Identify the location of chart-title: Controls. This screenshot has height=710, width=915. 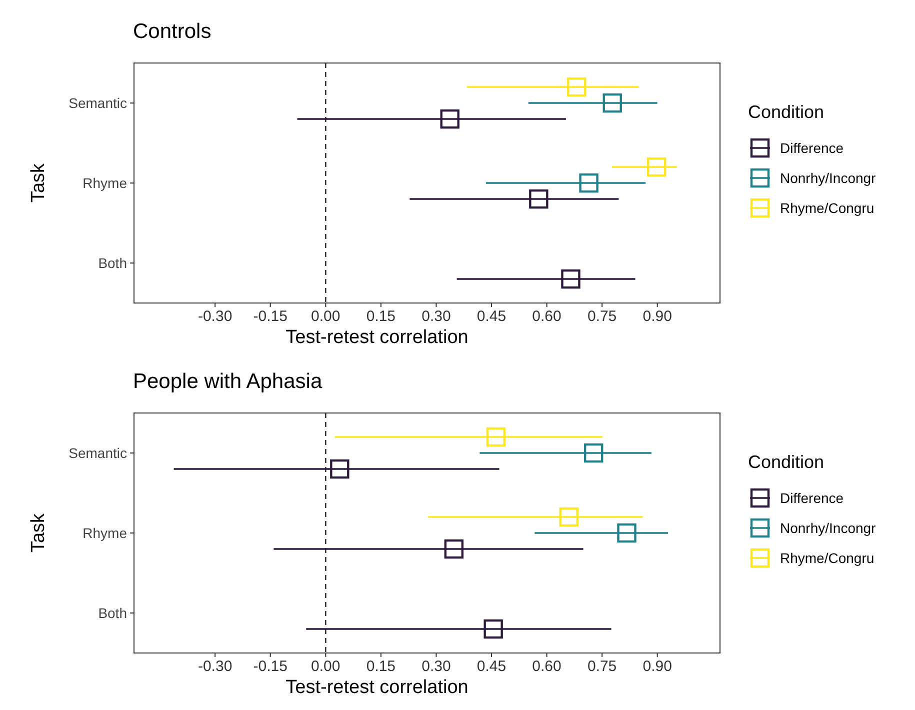
(172, 31).